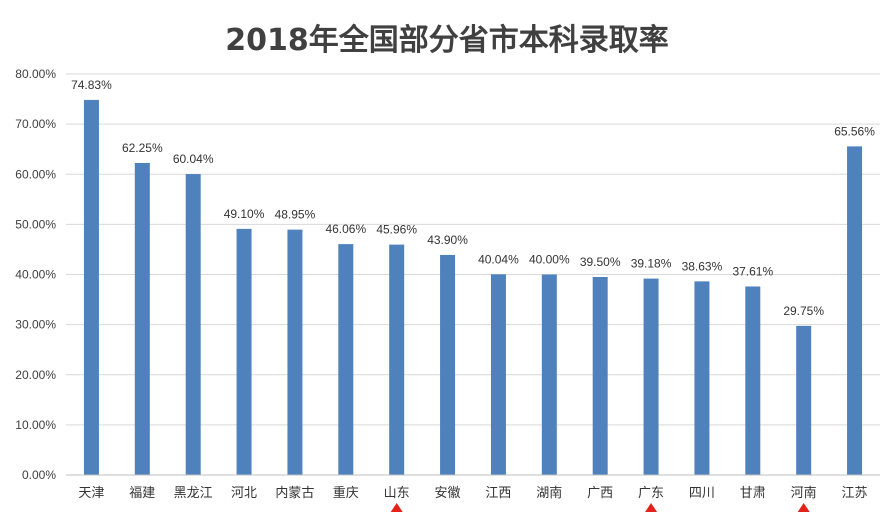  I want to click on data-label: 46.06%, so click(345, 229).